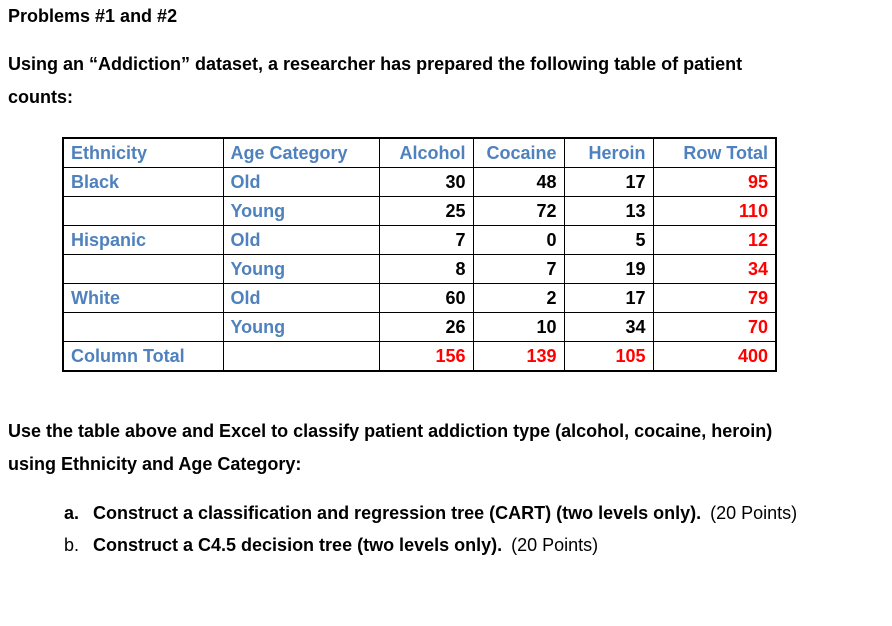 The height and width of the screenshot is (626, 892). Describe the element at coordinates (40, 97) in the screenshot. I see `intro-line-2: counts:` at that location.